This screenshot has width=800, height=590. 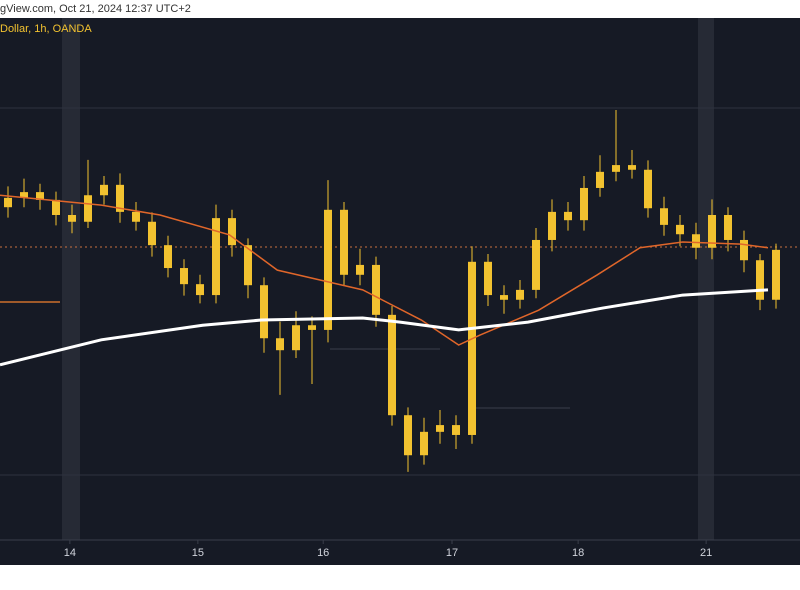 I want to click on x-tick-label: 14, so click(x=70, y=553).